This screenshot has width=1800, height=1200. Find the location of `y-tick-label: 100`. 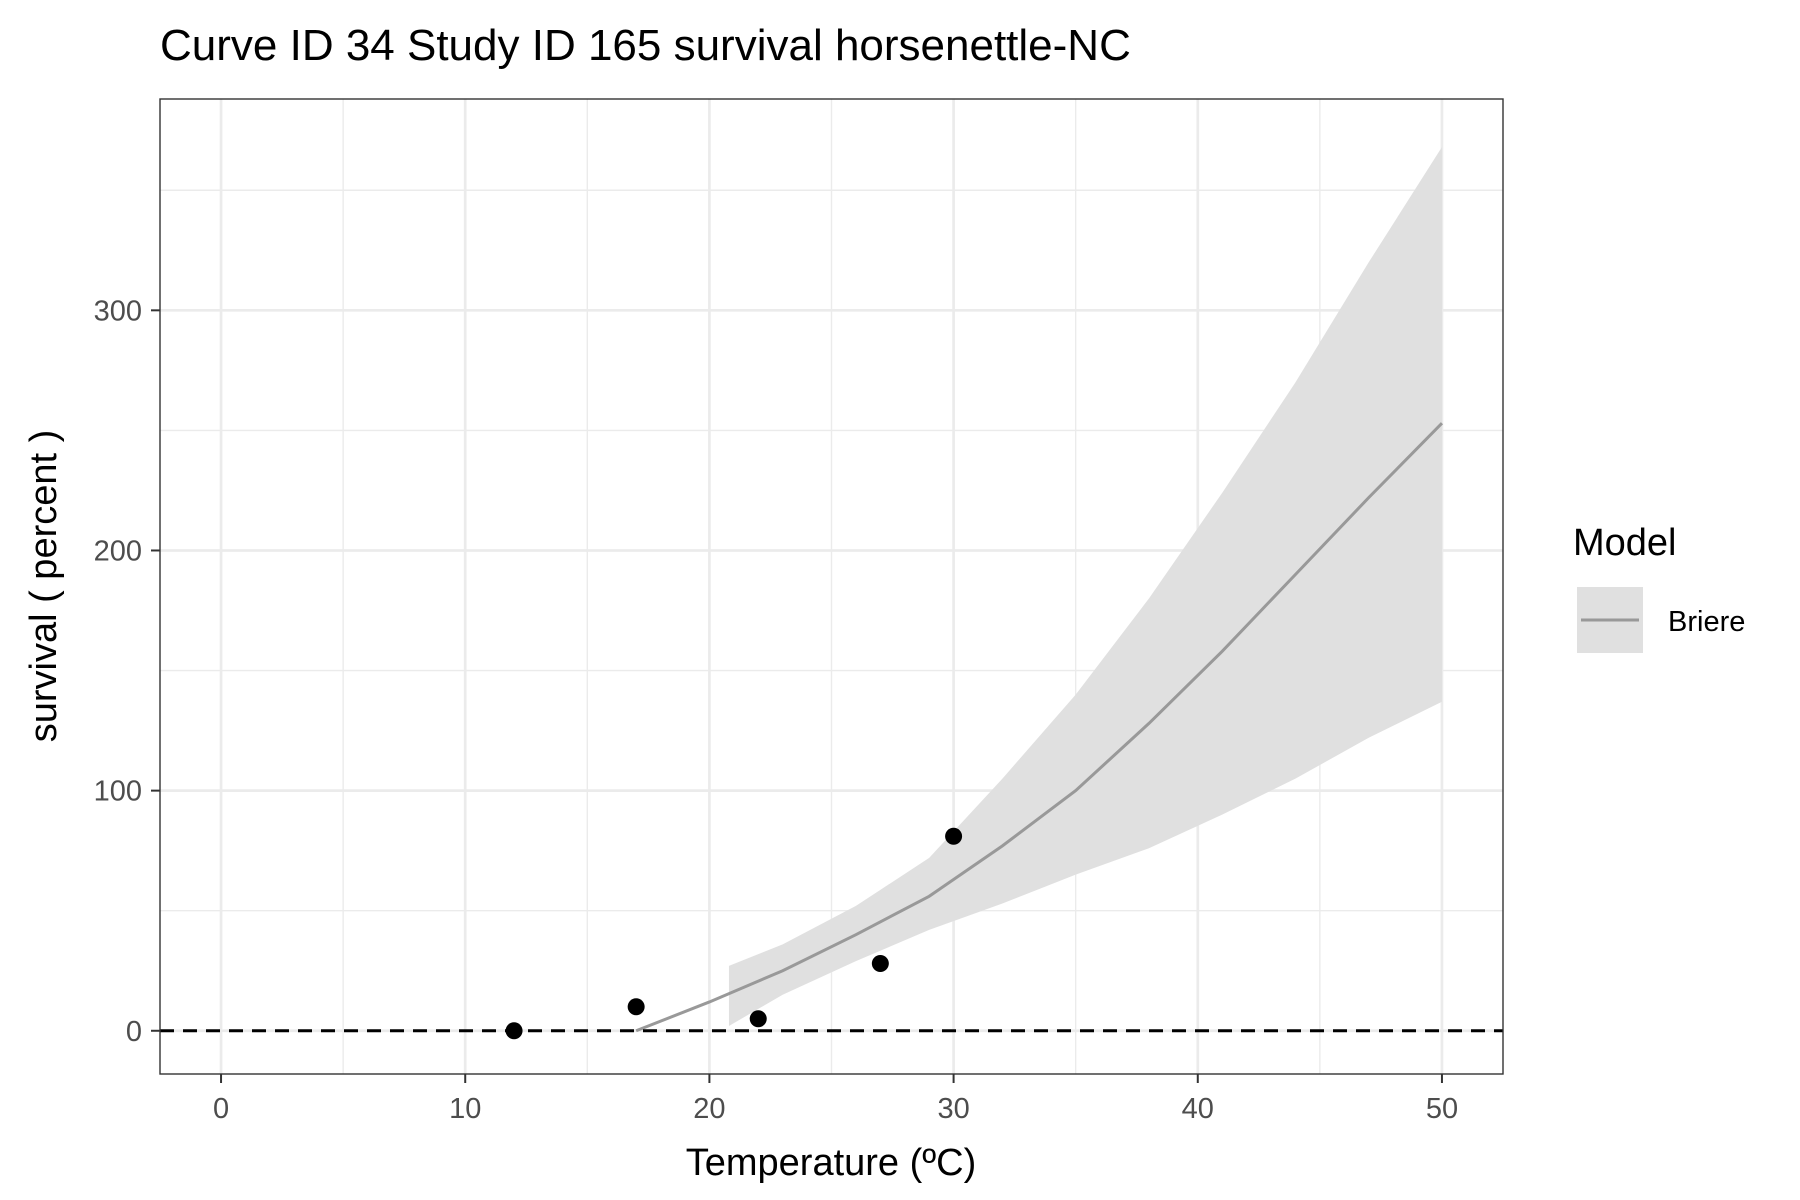

y-tick-label: 100 is located at coordinates (118, 792).